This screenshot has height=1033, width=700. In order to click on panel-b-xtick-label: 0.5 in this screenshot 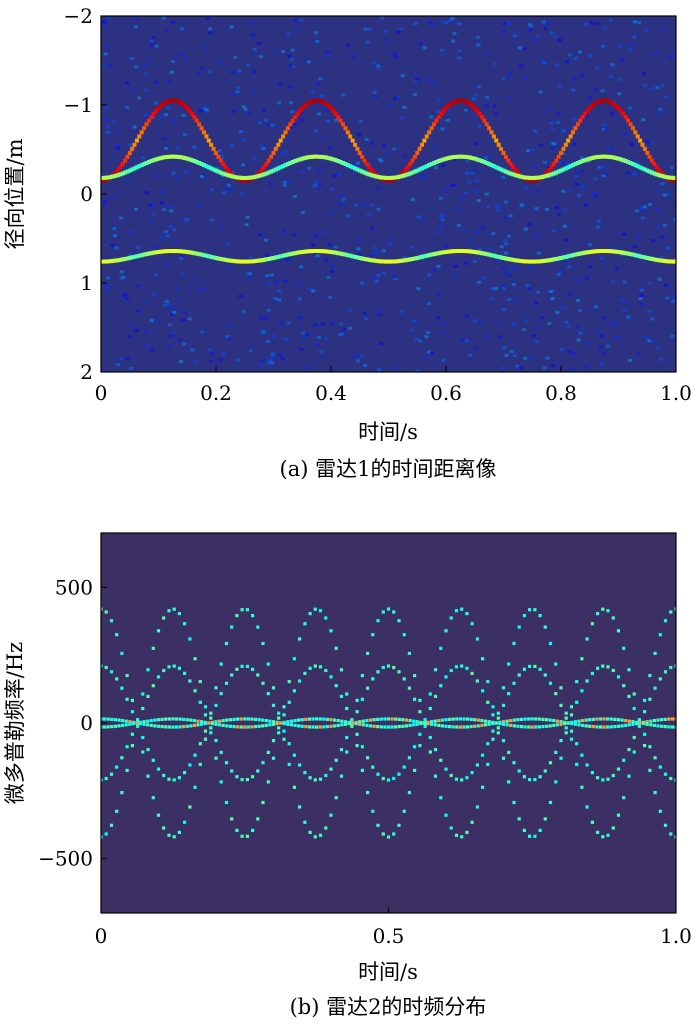, I will do `click(389, 936)`.